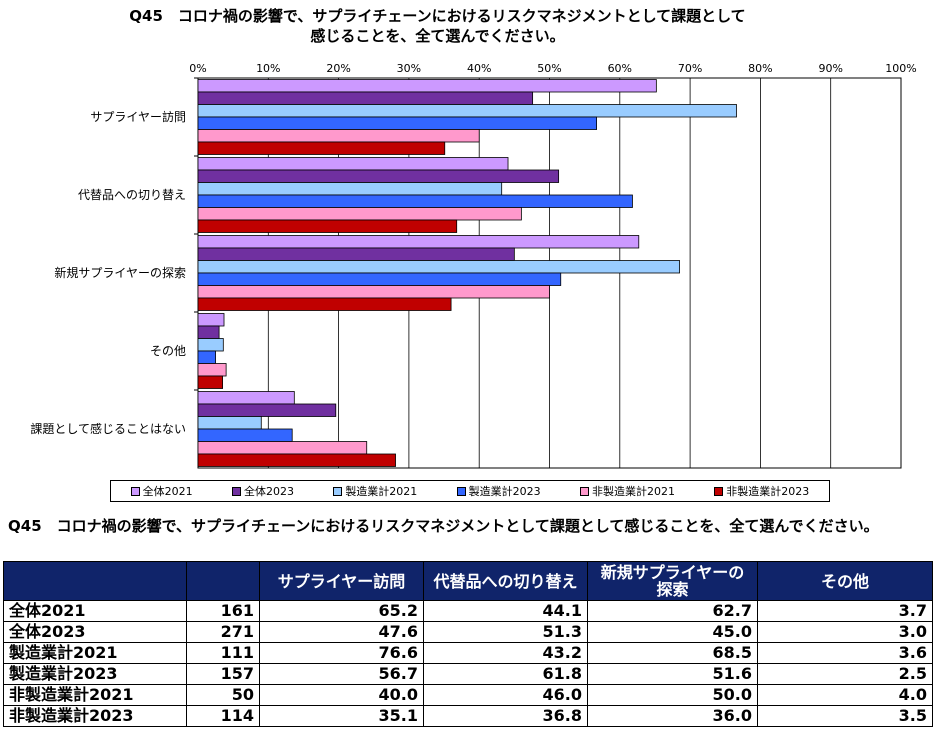  What do you see at coordinates (341, 632) in the screenshot?
I see `row-value: 47.6` at bounding box center [341, 632].